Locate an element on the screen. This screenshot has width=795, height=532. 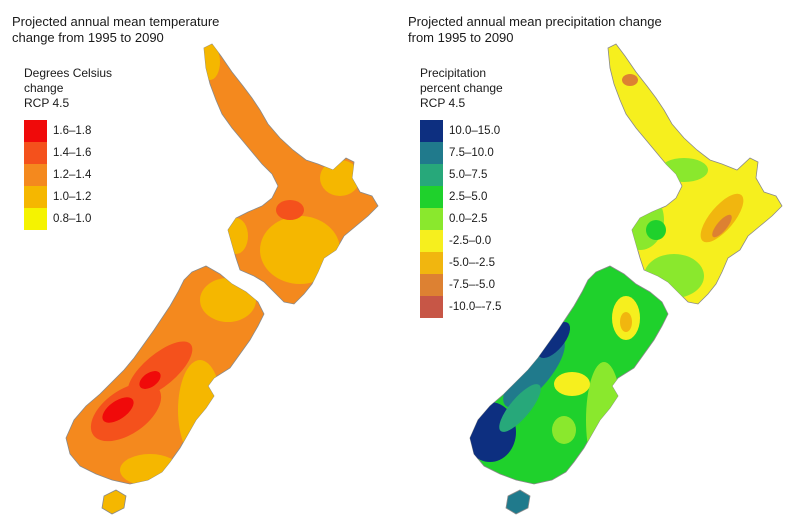
legend-title: Degrees Celsius change RCP 4.5 is located at coordinates (68, 88).